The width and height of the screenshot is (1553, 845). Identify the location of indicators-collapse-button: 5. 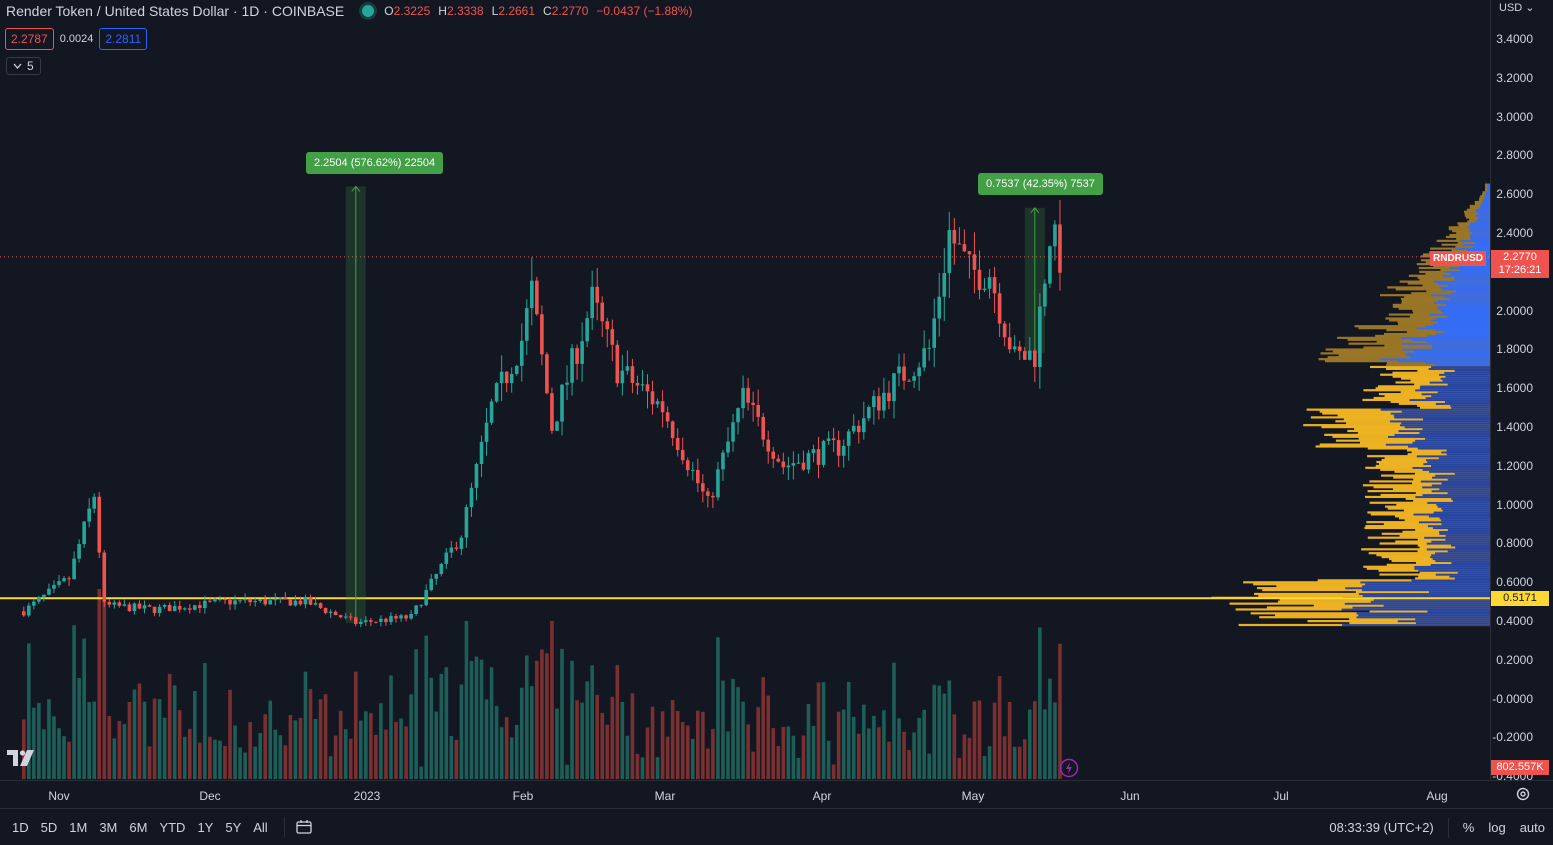
(23, 66).